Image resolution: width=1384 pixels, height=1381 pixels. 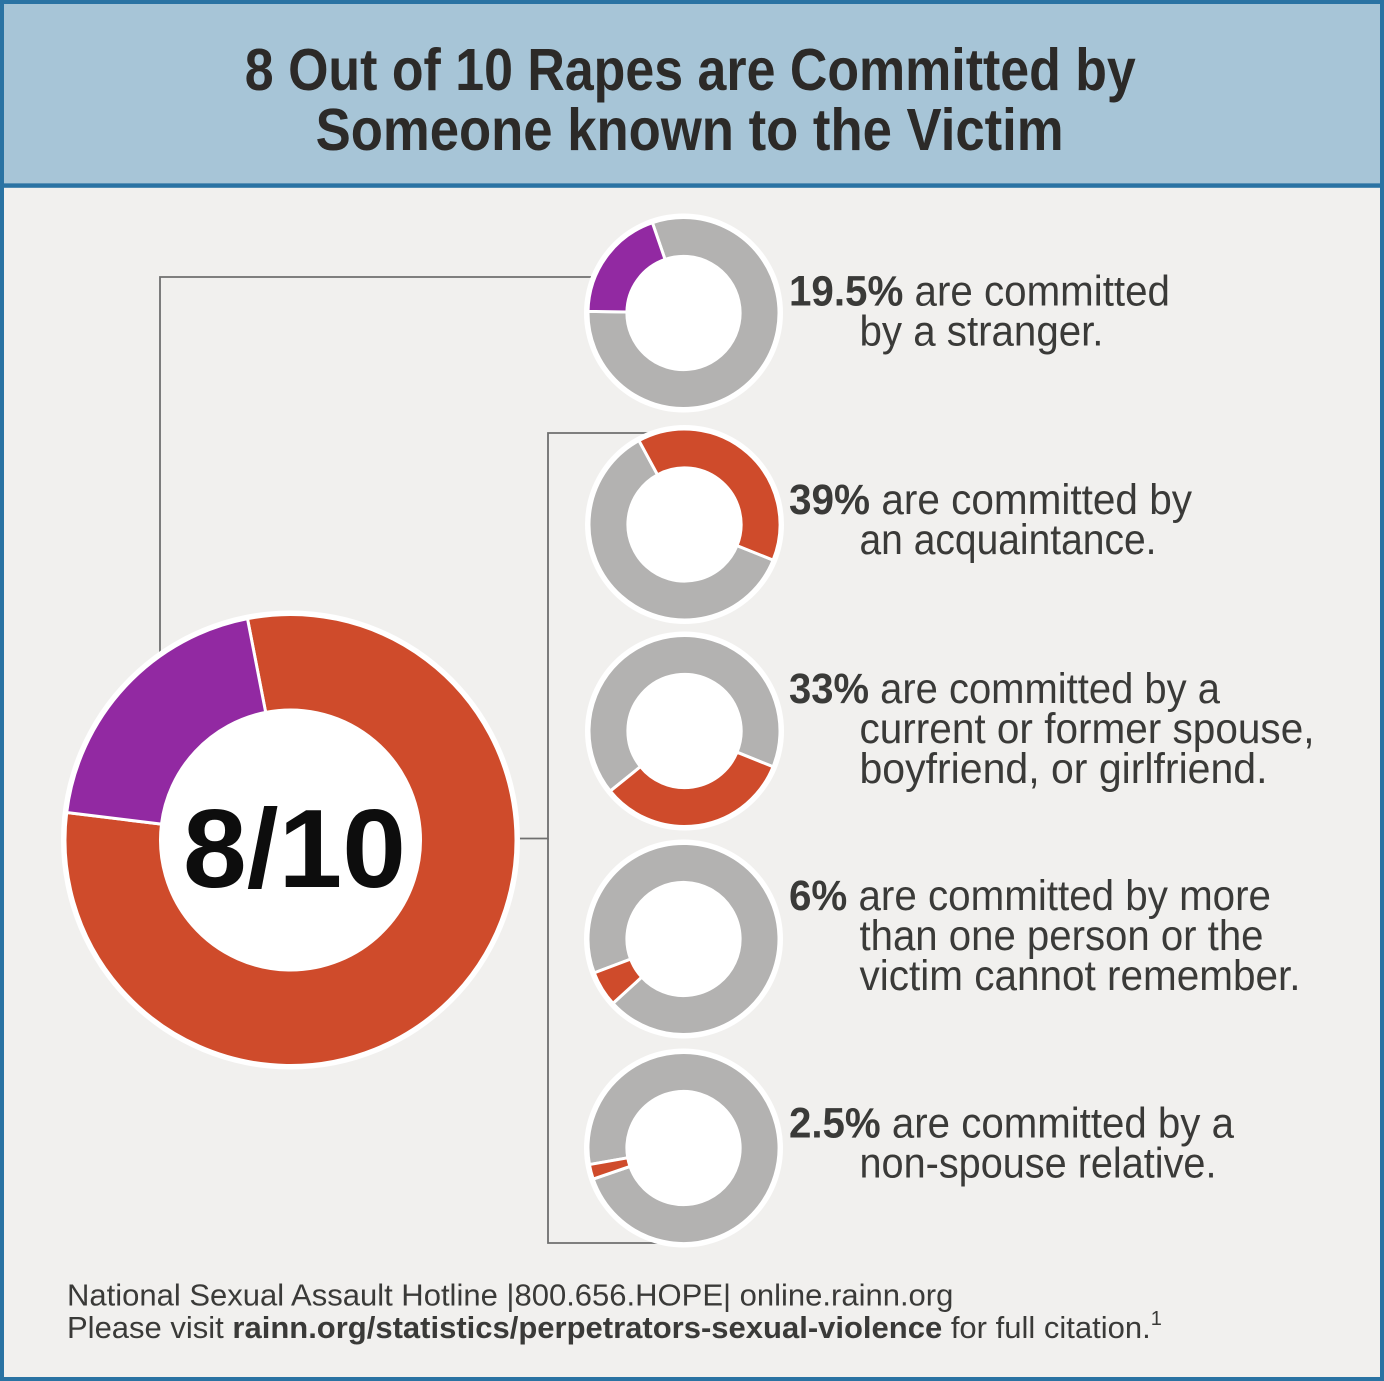 I want to click on svg-text: 2.5% are committed by a, so click(x=1011, y=1124).